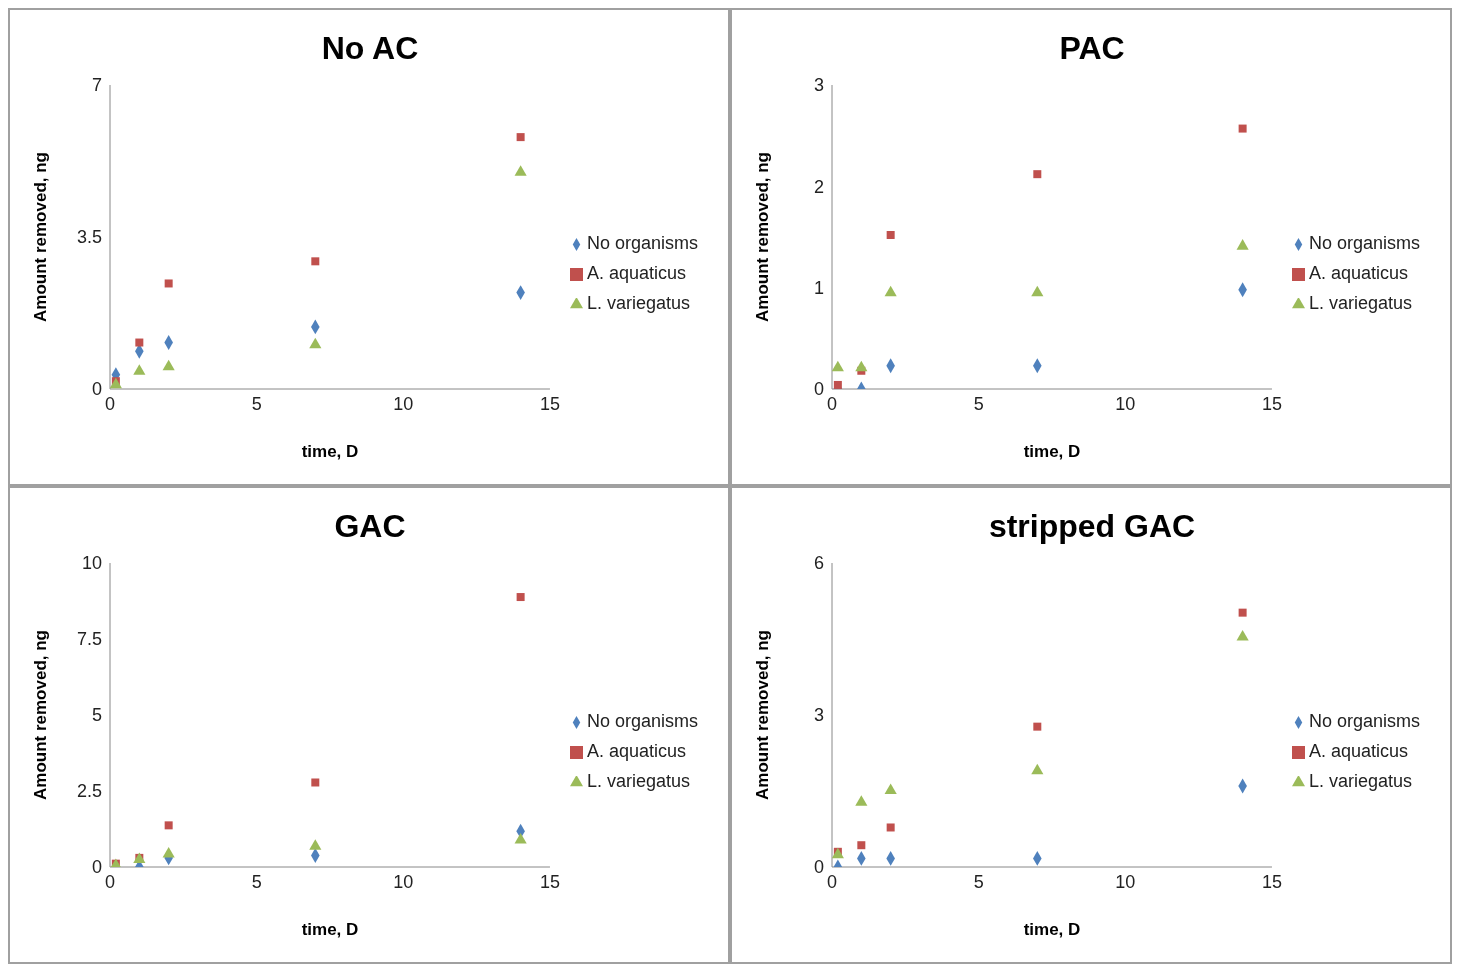 The image size is (1475, 974). I want to click on y-tick-label: 7, so click(96, 85).